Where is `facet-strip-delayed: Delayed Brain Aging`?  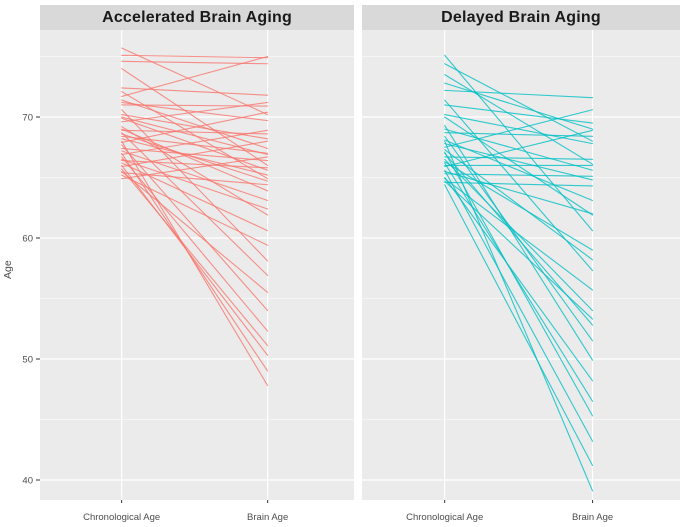
facet-strip-delayed: Delayed Brain Aging is located at coordinates (521, 17).